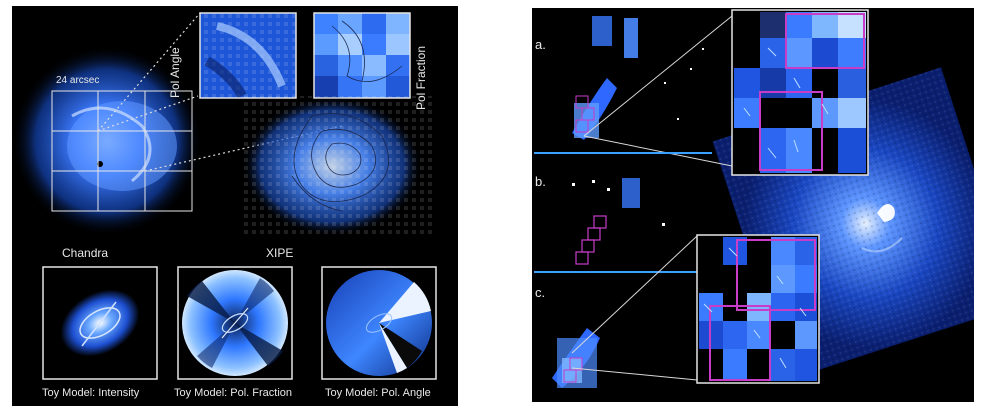 Image resolution: width=983 pixels, height=413 pixels. Describe the element at coordinates (379, 323) in the screenshot. I see `toy-angle-panel` at that location.